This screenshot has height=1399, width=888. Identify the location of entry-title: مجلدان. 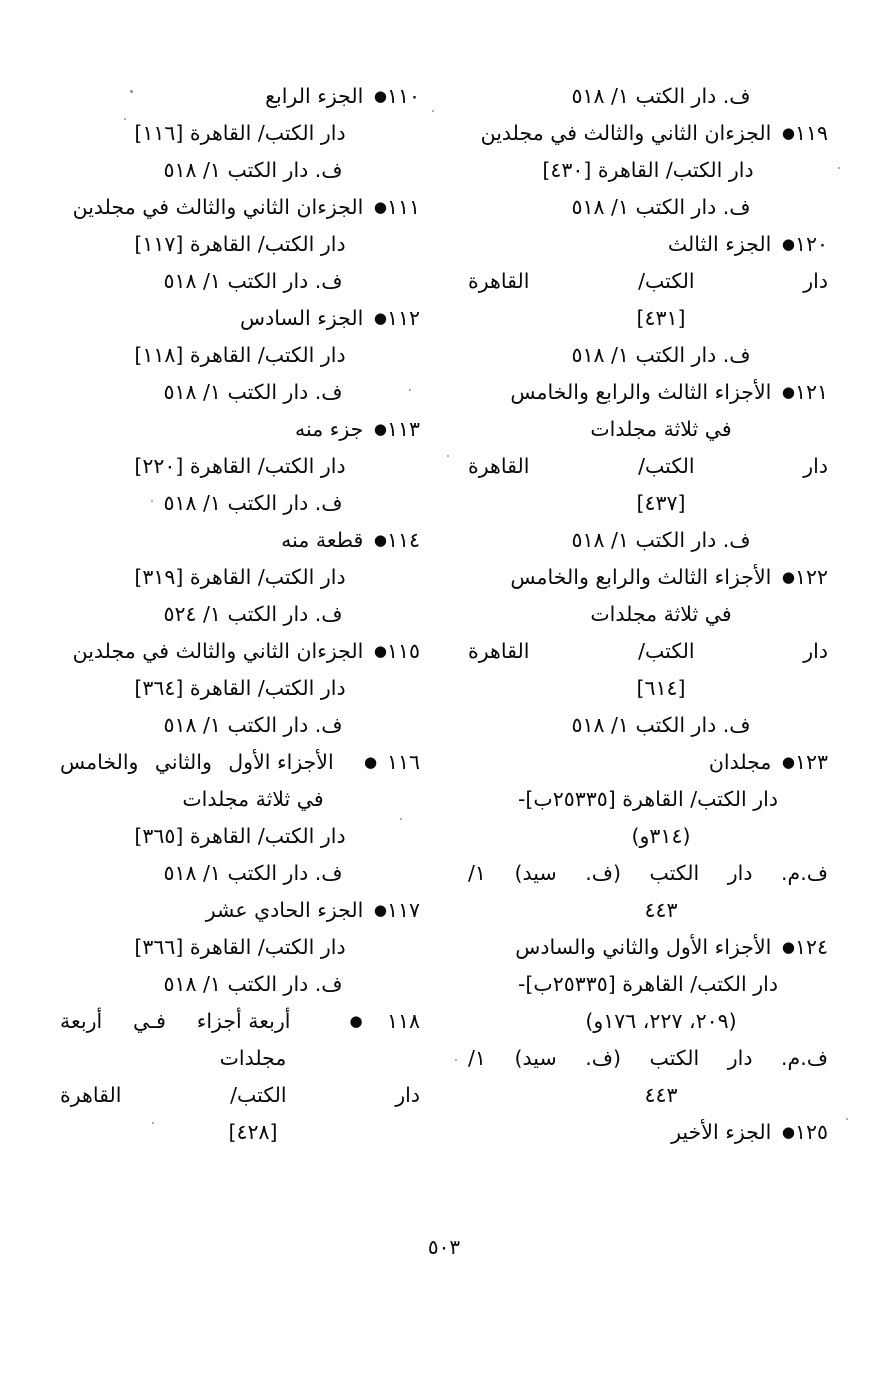
(740, 762).